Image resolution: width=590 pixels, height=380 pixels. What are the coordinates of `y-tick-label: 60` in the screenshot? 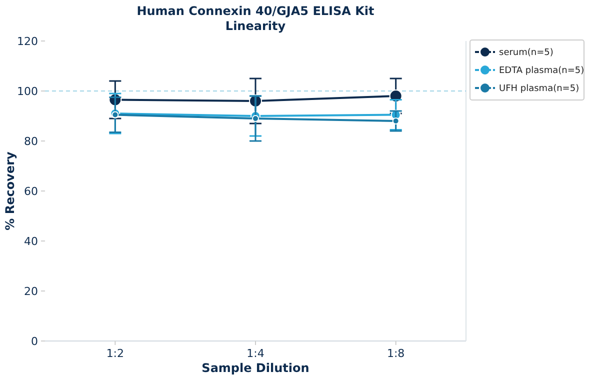 It's located at (31, 191).